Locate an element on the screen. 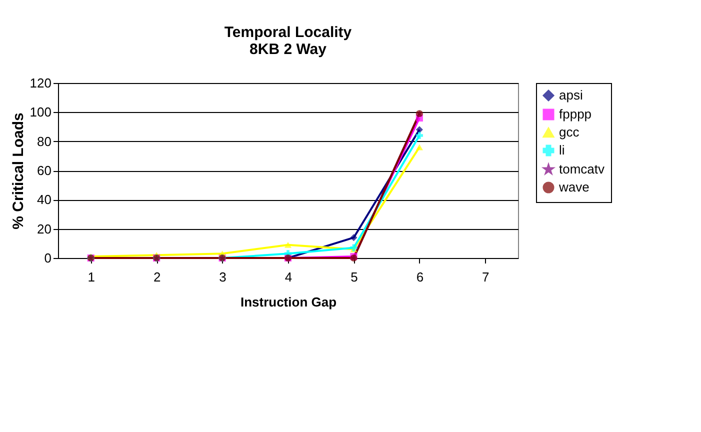  text: Temporal Locality is located at coordinates (288, 32).